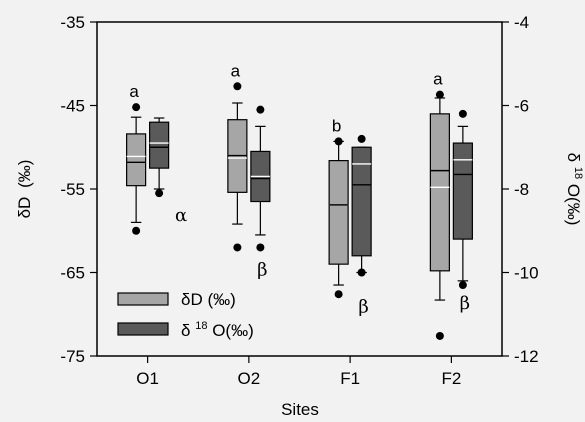 This screenshot has height=422, width=585. Describe the element at coordinates (578, 173) in the screenshot. I see `right-axis-title-sup: 18` at that location.